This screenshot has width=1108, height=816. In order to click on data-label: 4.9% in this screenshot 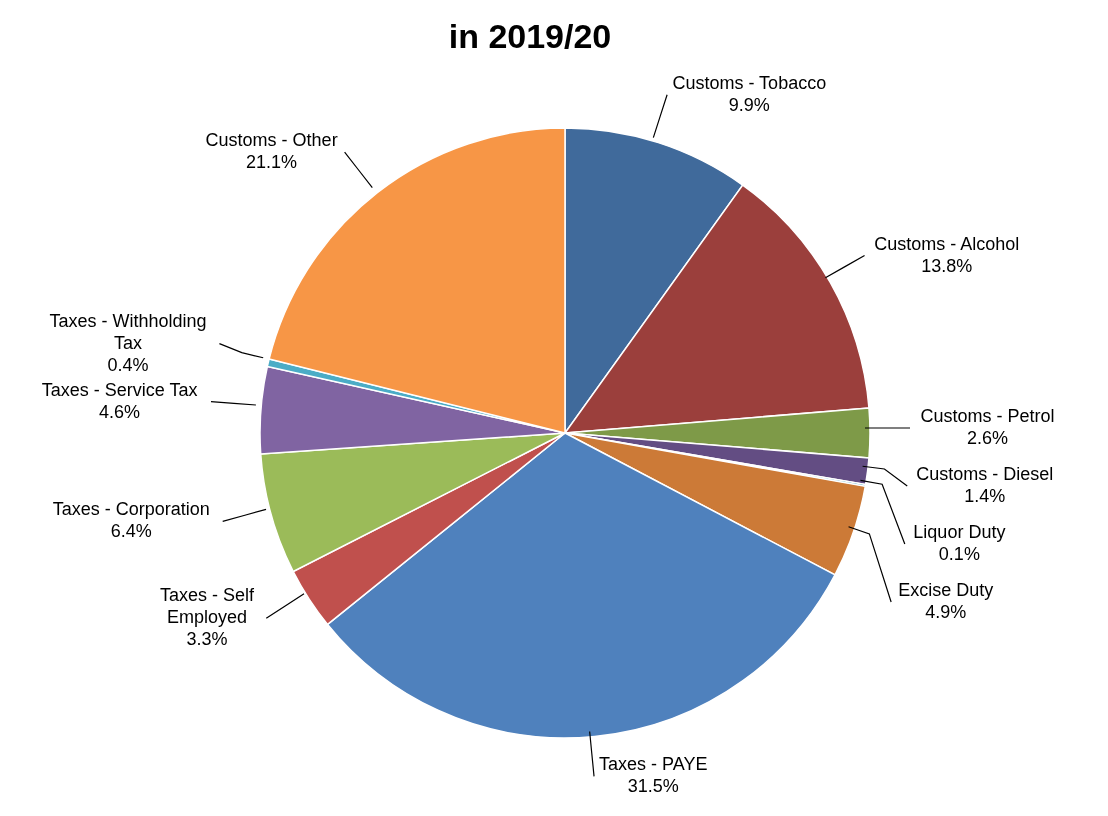, I will do `click(946, 612)`.